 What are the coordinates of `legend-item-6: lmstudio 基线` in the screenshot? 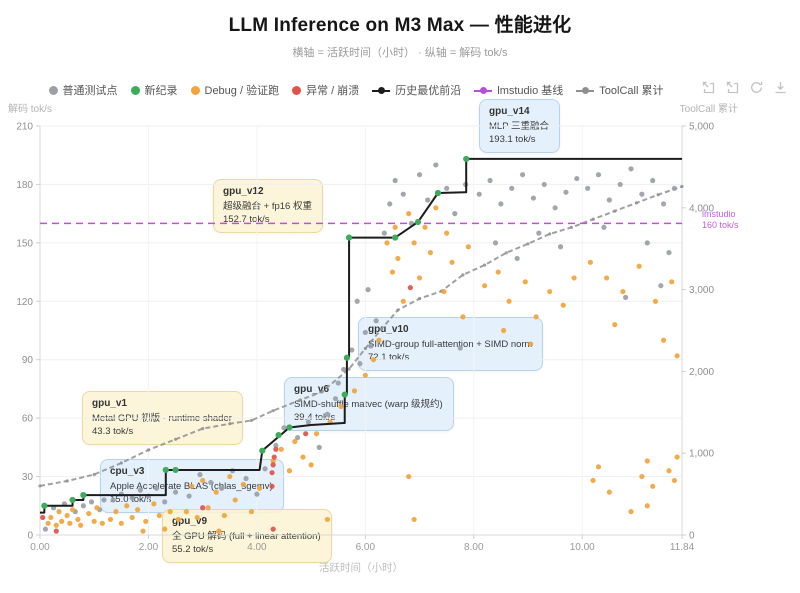 It's located at (518, 90).